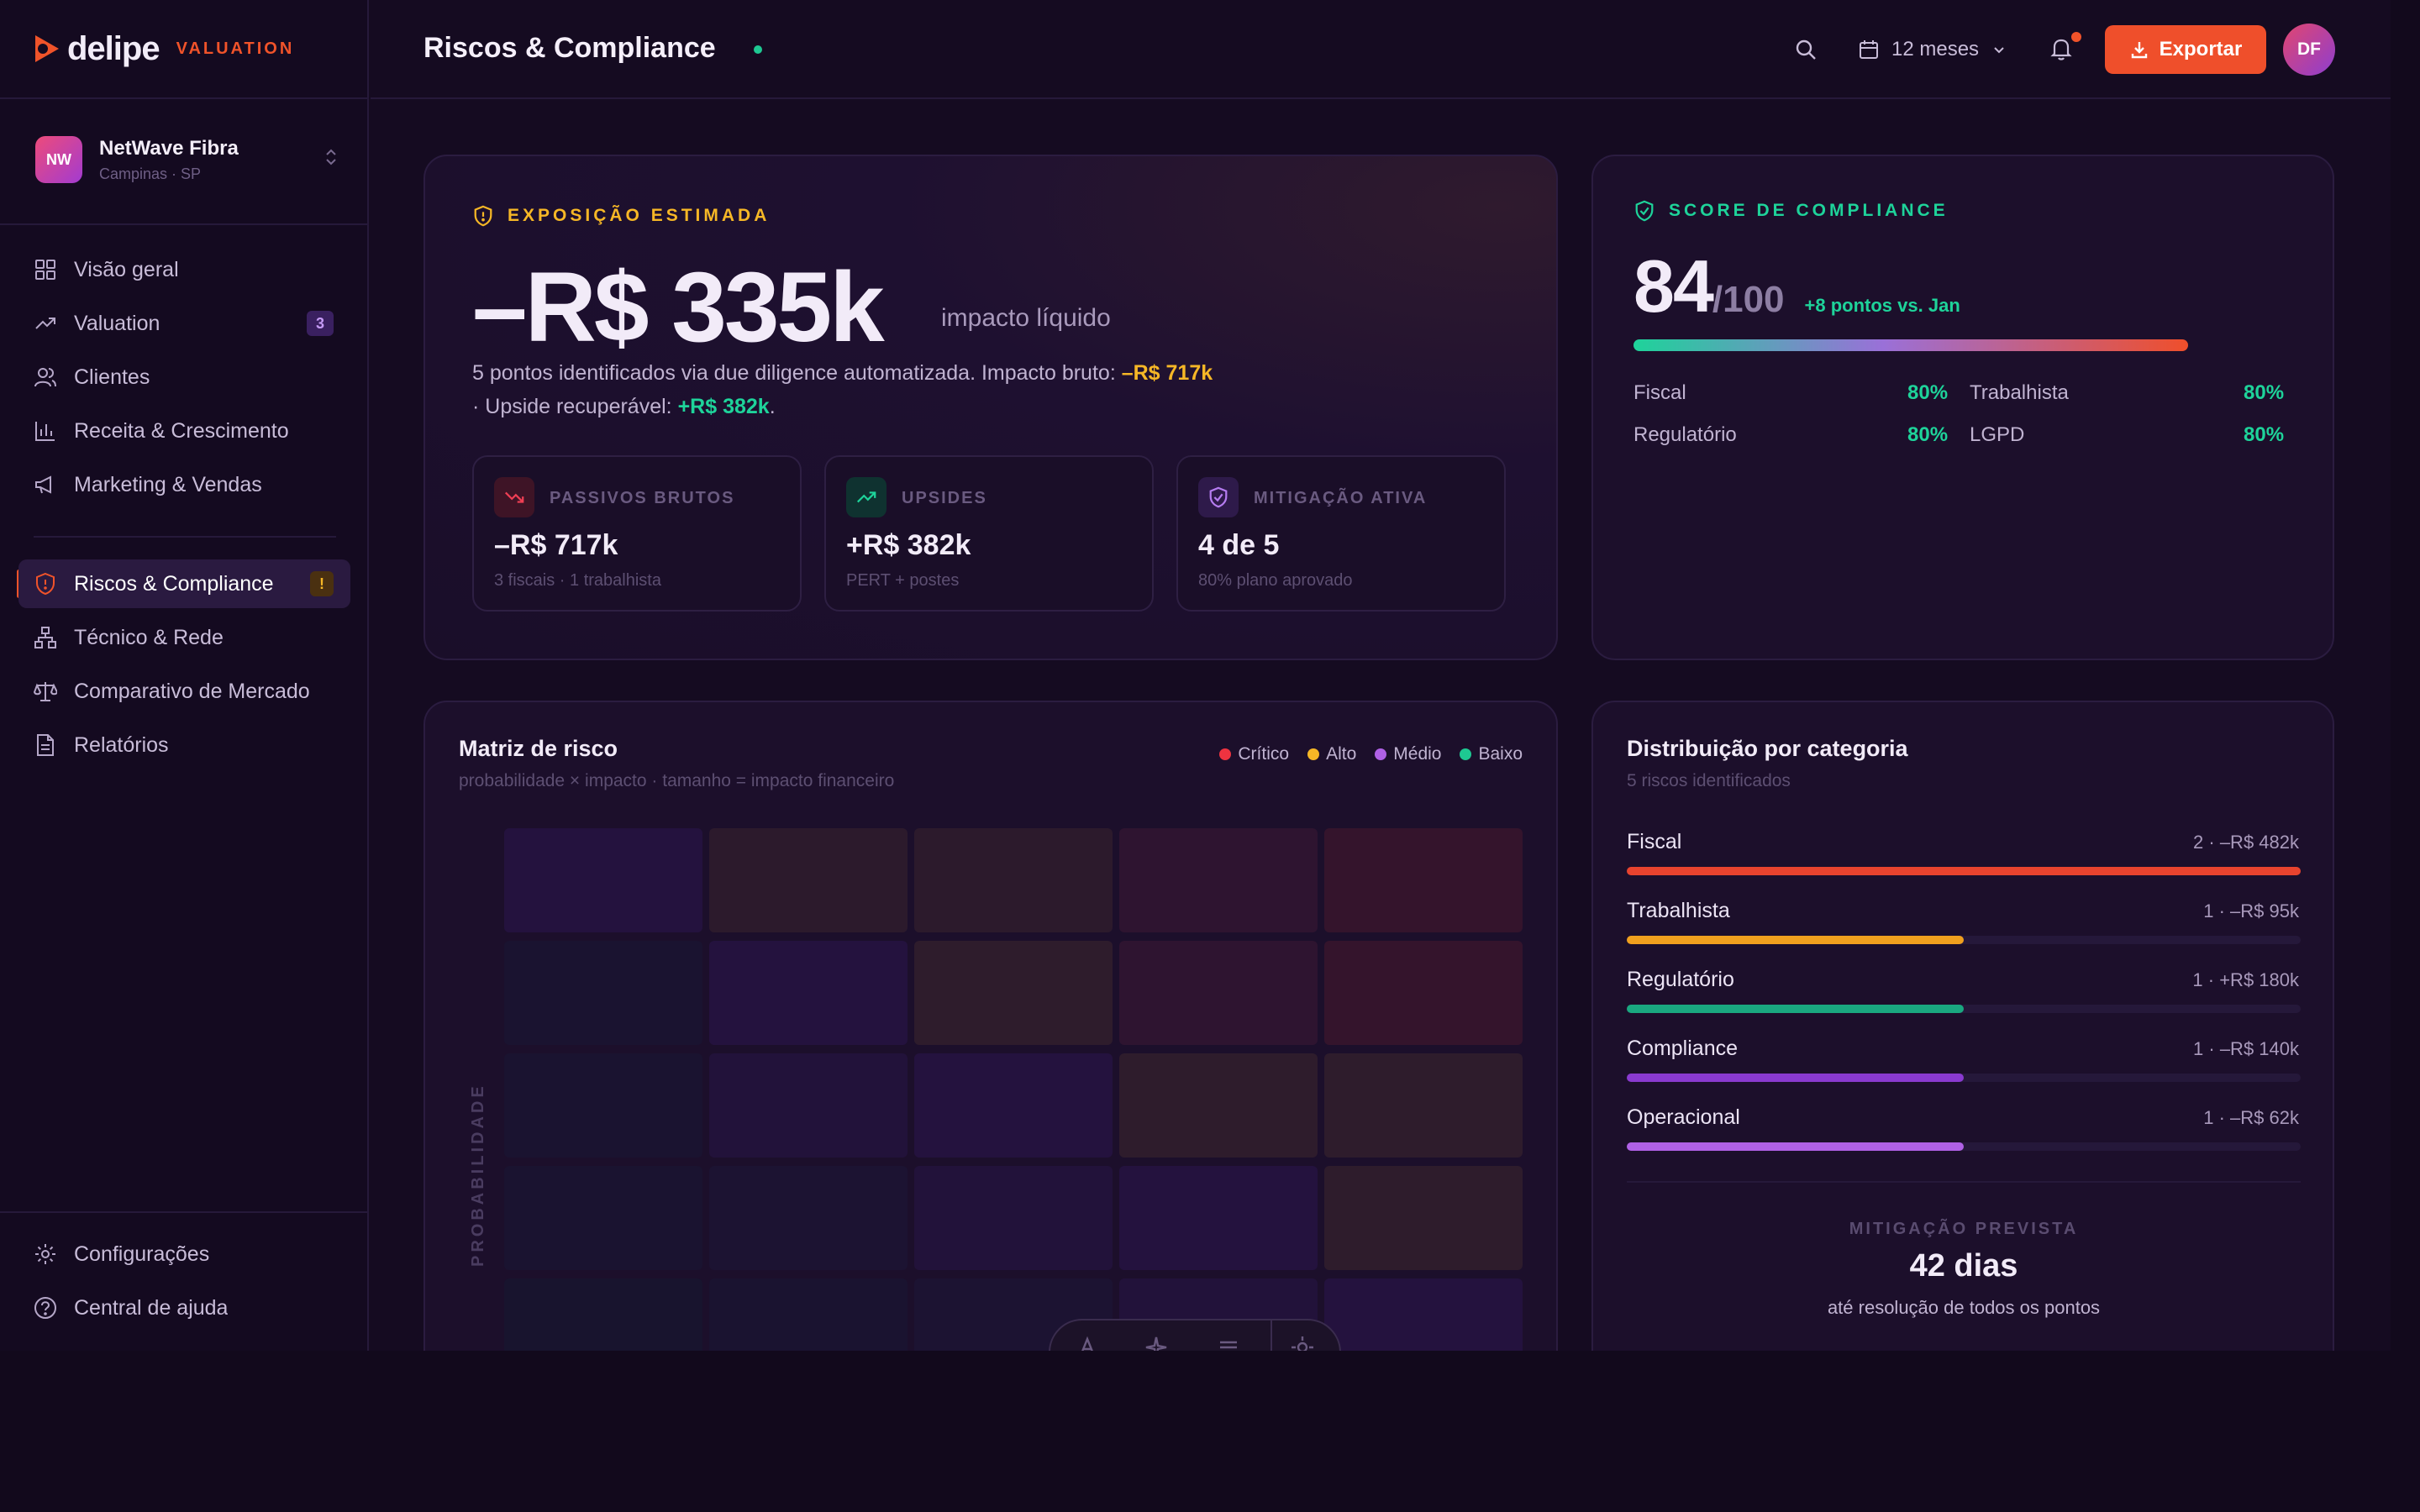  What do you see at coordinates (127, 269) in the screenshot?
I see `sidebar-item-label: Visão geral` at bounding box center [127, 269].